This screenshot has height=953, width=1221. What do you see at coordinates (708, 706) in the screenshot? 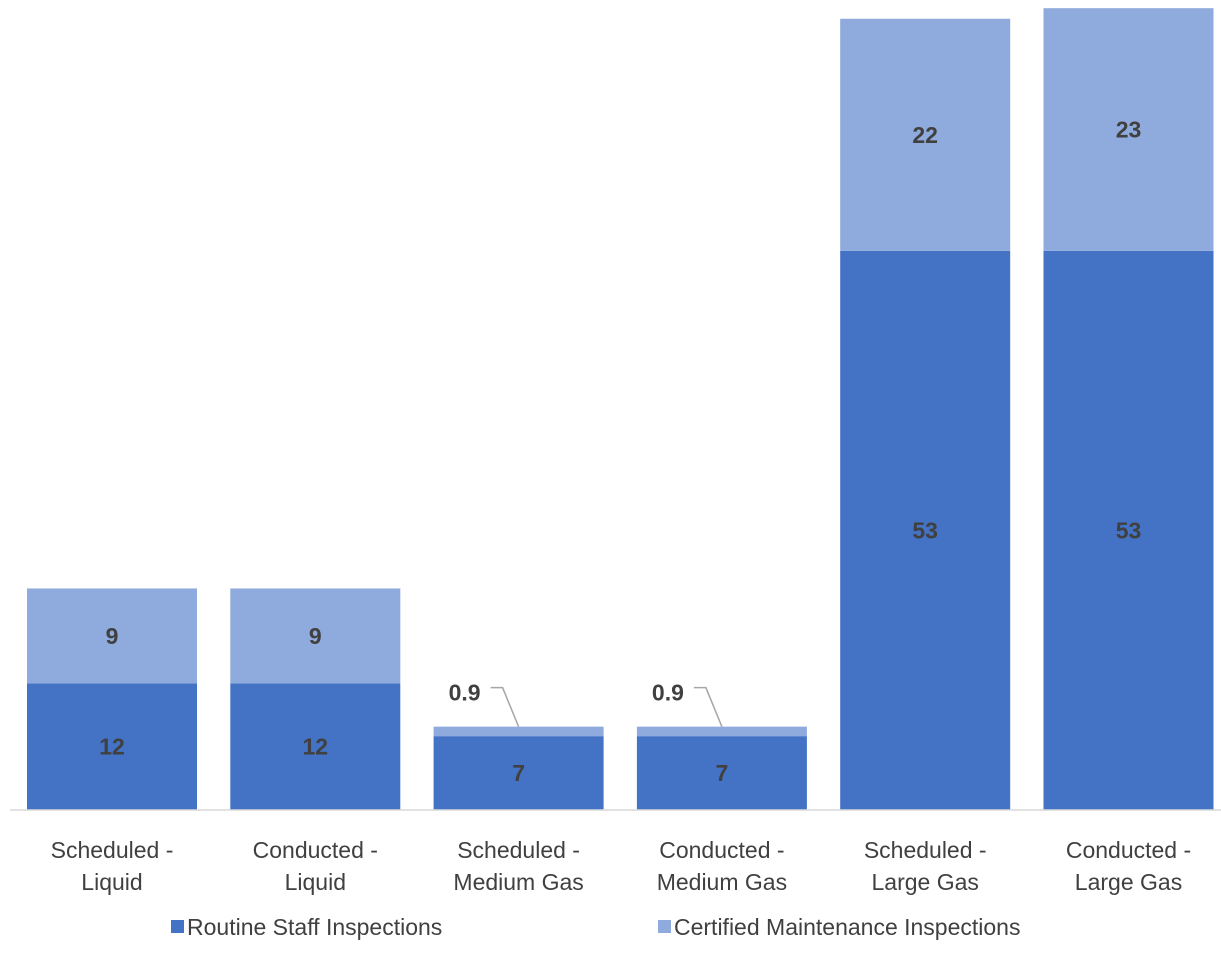
I see `leader-line-s1-c3` at bounding box center [708, 706].